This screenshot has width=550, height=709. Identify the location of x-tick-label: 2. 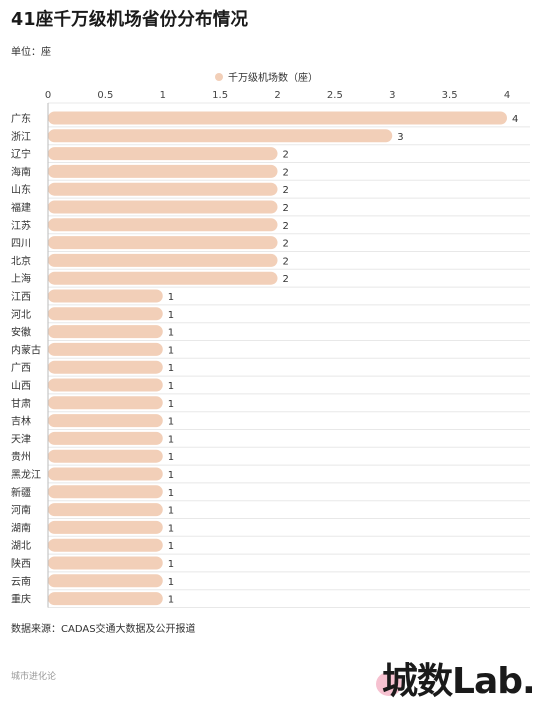
(277, 95).